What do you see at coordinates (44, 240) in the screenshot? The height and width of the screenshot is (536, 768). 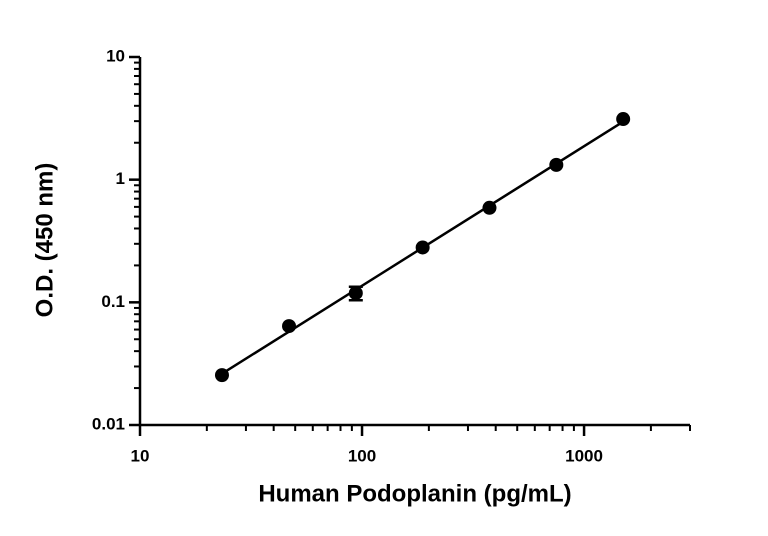 I see `y-axis-title: O.D. (450 nm)` at bounding box center [44, 240].